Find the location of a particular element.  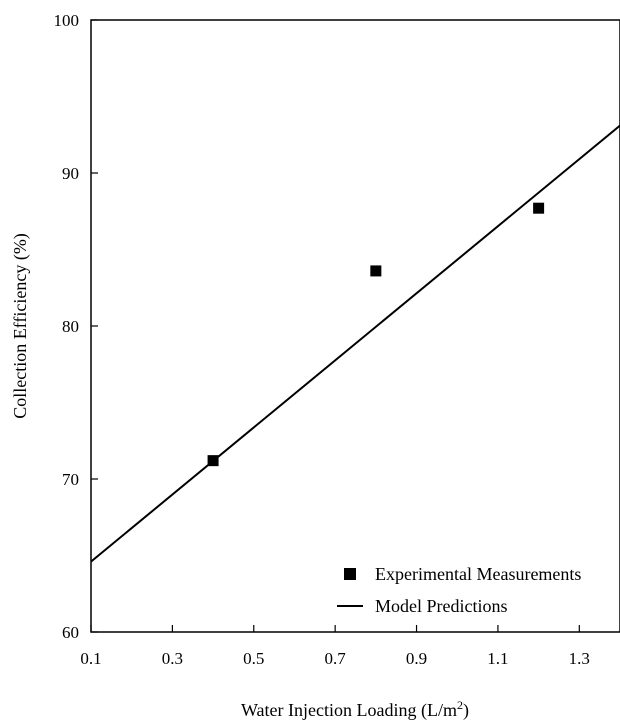

y-tick-label: 70 is located at coordinates (70, 479).